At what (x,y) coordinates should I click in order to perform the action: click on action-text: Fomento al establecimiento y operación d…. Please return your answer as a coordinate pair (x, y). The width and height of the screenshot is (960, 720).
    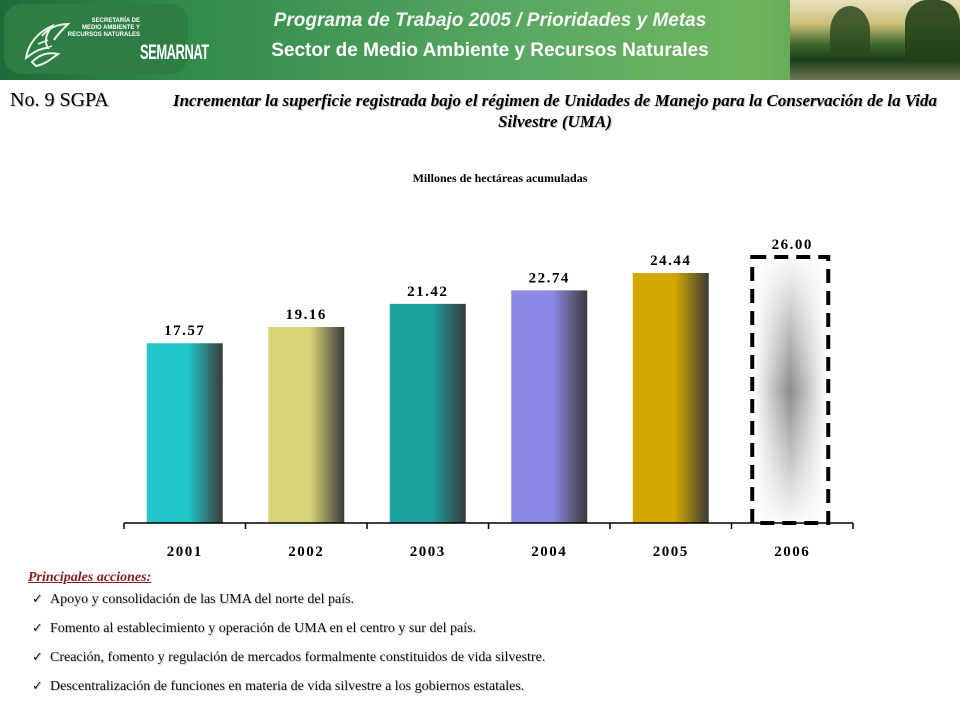
    Looking at the image, I should click on (263, 628).